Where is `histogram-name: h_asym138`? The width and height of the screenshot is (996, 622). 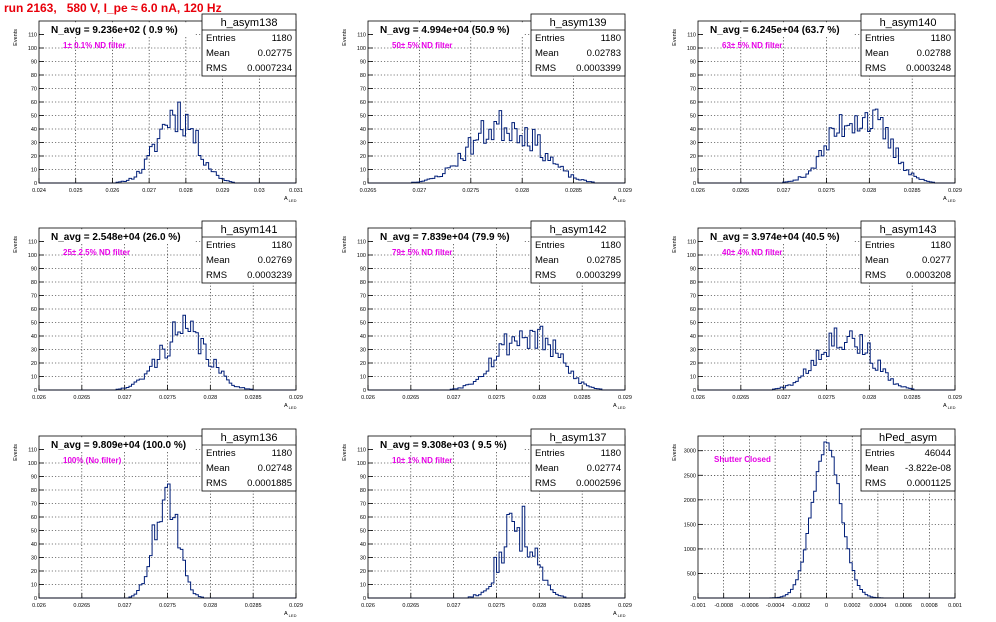
histogram-name: h_asym138 is located at coordinates (249, 23).